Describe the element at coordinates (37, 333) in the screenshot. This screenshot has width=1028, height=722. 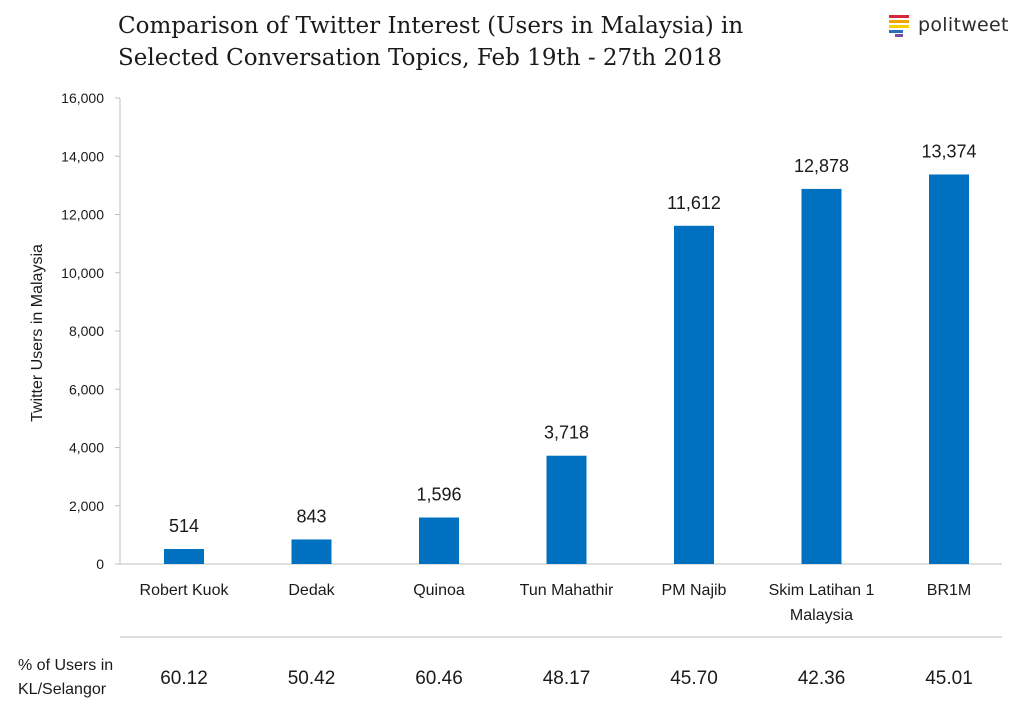
I see `y-axis-title: Twitter Users in Malaysia` at that location.